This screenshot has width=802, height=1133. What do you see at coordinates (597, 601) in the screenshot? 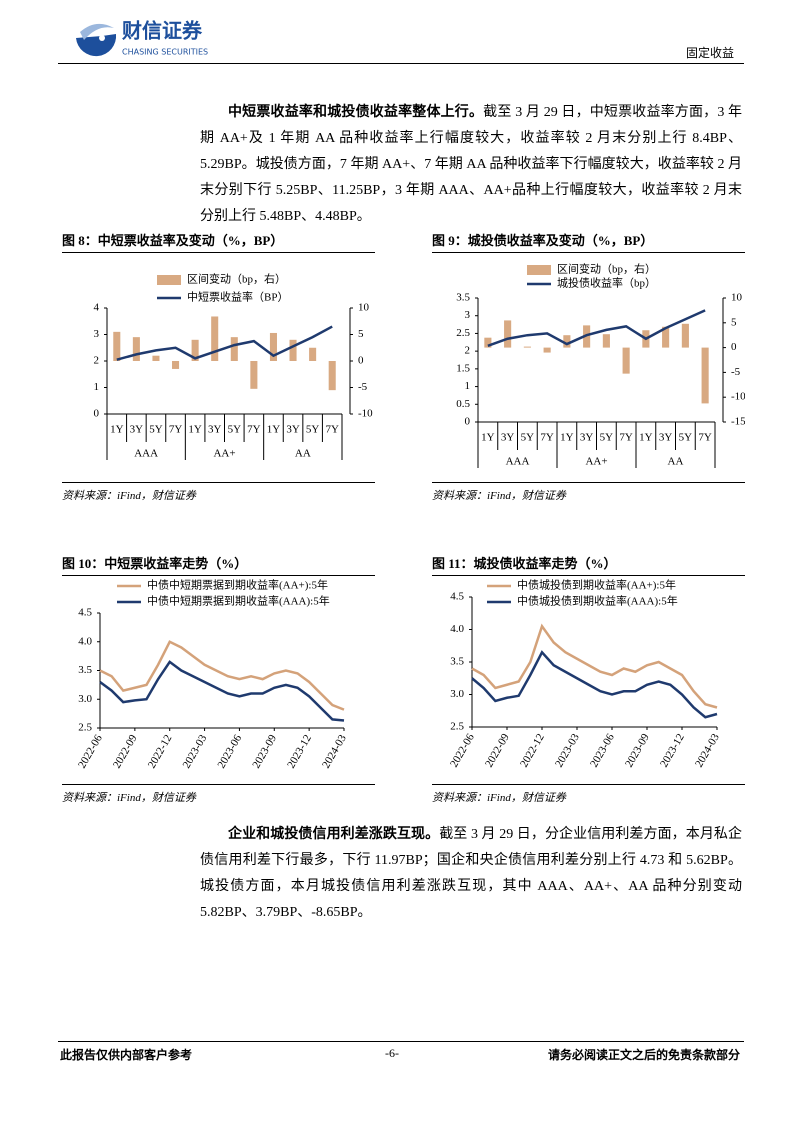
I see `legend-label: 中债城投债到期收益率(AAA):5年` at bounding box center [597, 601].